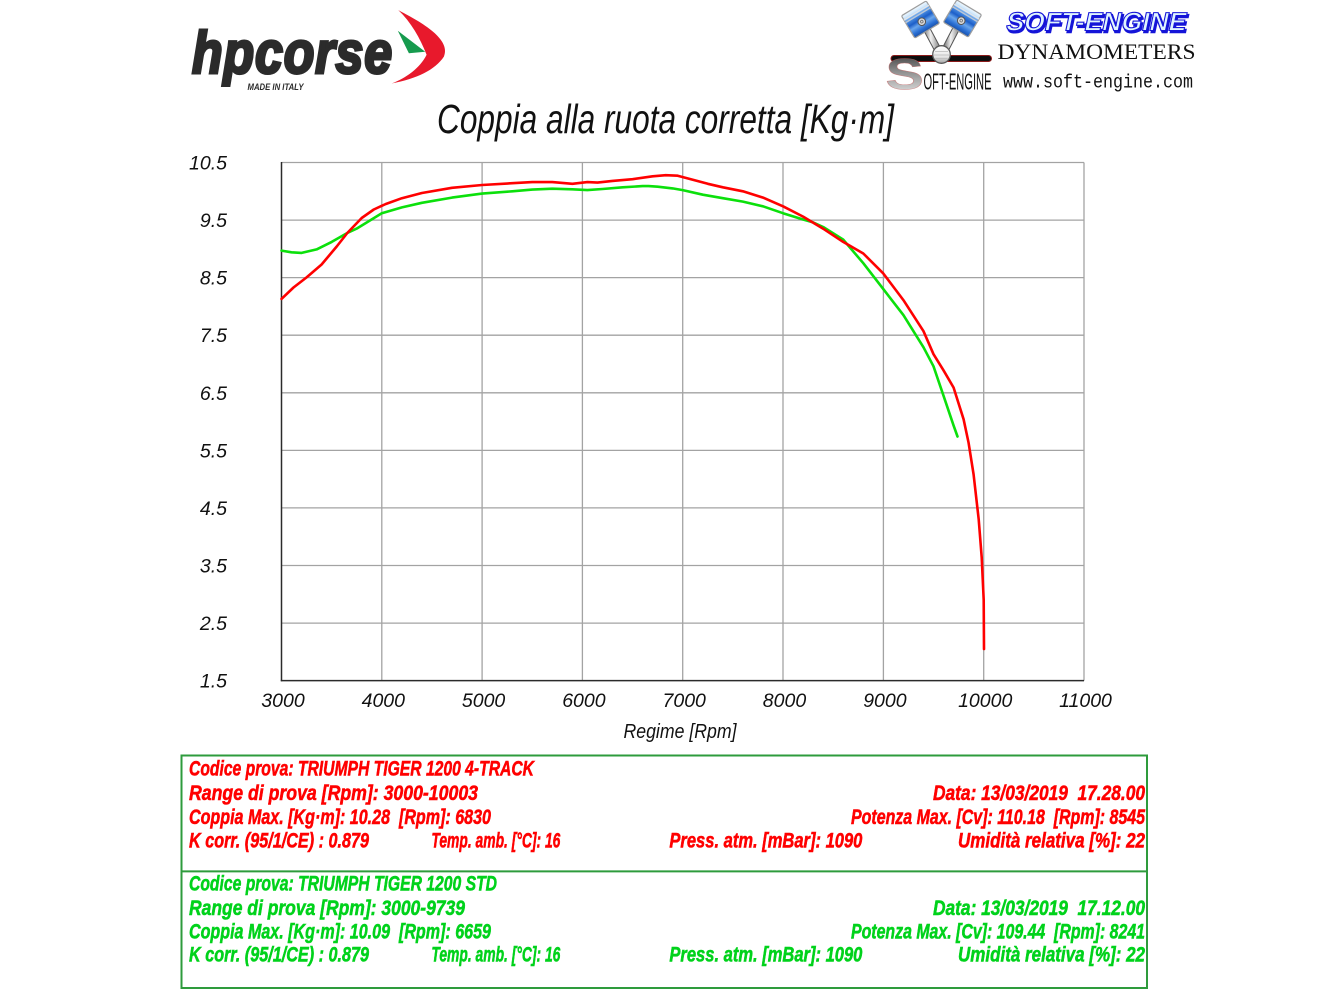 The height and width of the screenshot is (990, 1320). Describe the element at coordinates (1039, 793) in the screenshot. I see `svg-text: Data: 13/03/2019 17.28.00` at that location.